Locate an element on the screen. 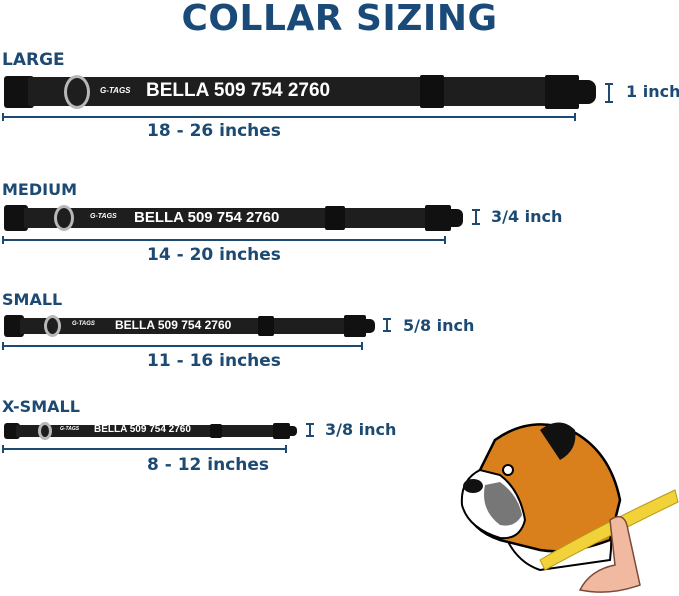 The height and width of the screenshot is (596, 679). strap is located at coordinates (288, 91).